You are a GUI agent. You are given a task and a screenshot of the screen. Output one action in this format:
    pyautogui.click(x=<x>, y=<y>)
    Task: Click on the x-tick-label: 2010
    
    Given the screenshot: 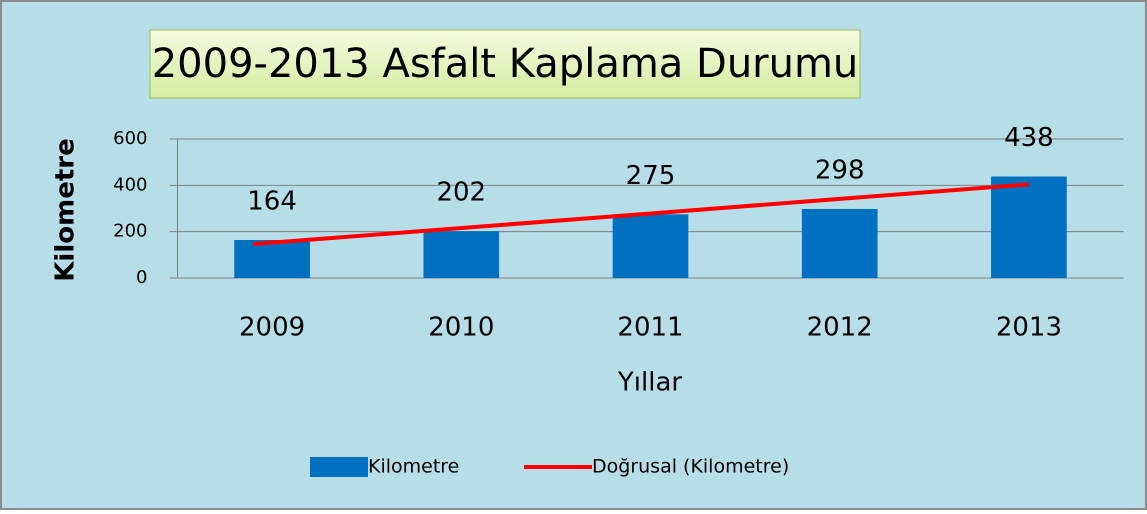 What is the action you would take?
    pyautogui.click(x=461, y=328)
    